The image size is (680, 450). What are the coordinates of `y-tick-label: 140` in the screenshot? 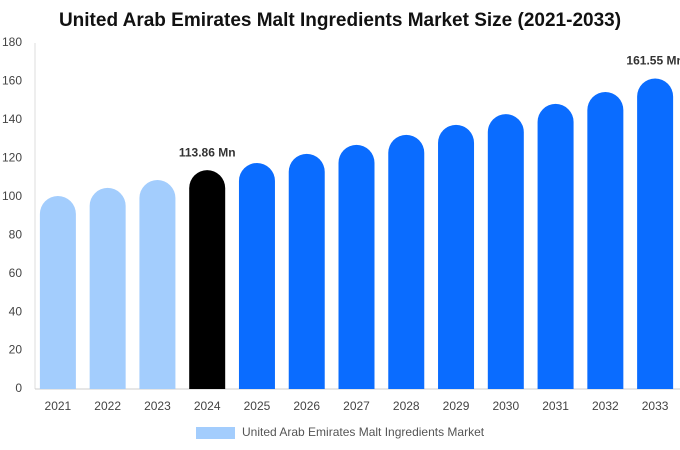 It's located at (12, 119).